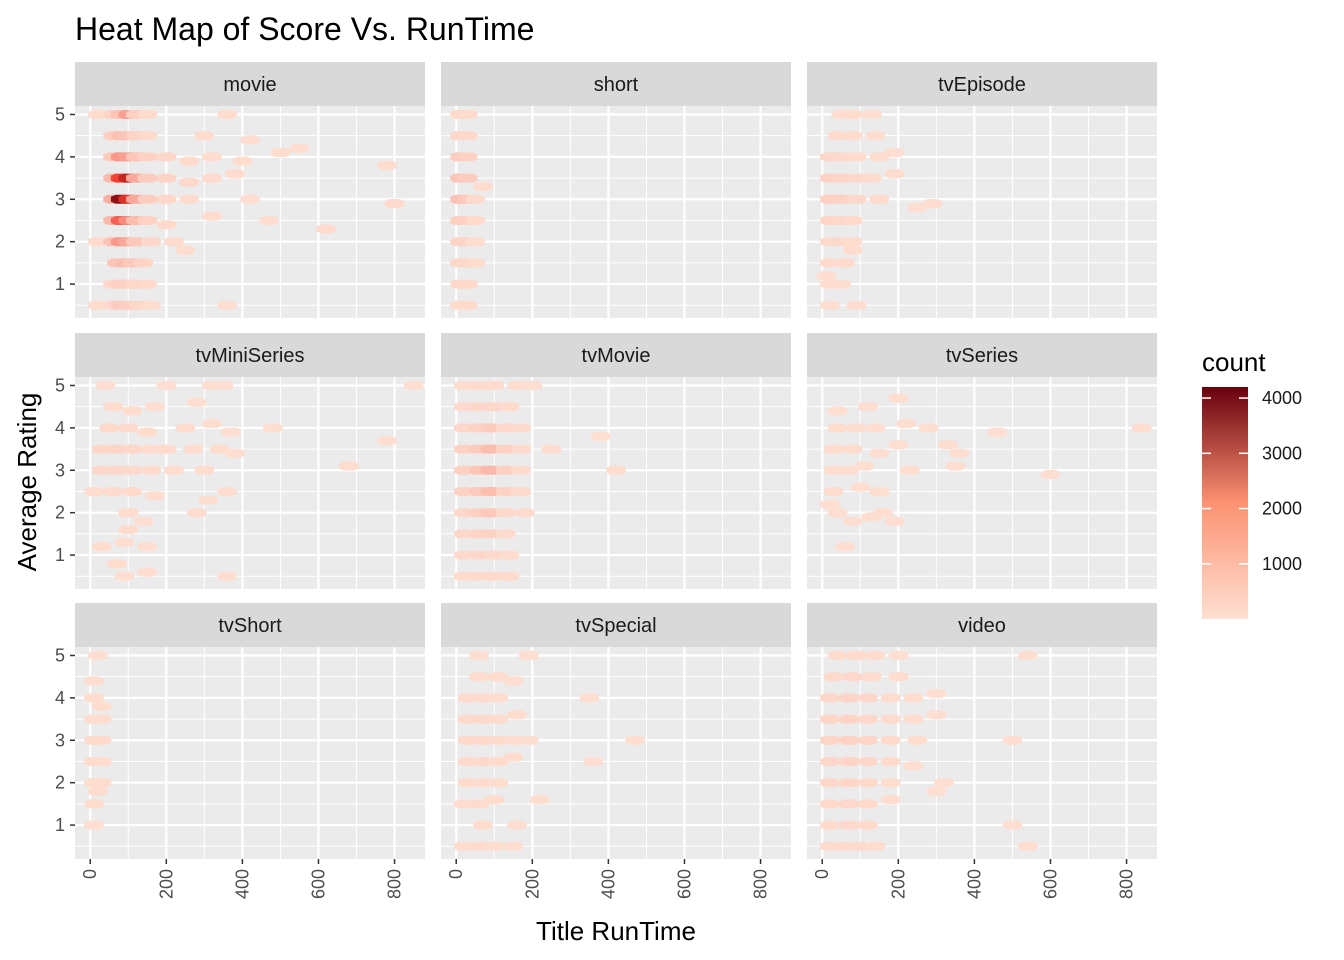 The image size is (1344, 960). What do you see at coordinates (60, 284) in the screenshot?
I see `y-tick-label: 1` at bounding box center [60, 284].